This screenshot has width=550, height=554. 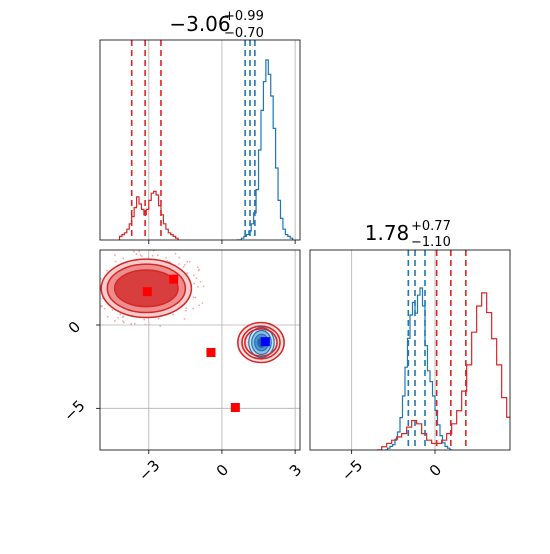 What do you see at coordinates (431, 242) in the screenshot?
I see `title-param-2-sub: −1.10` at bounding box center [431, 242].